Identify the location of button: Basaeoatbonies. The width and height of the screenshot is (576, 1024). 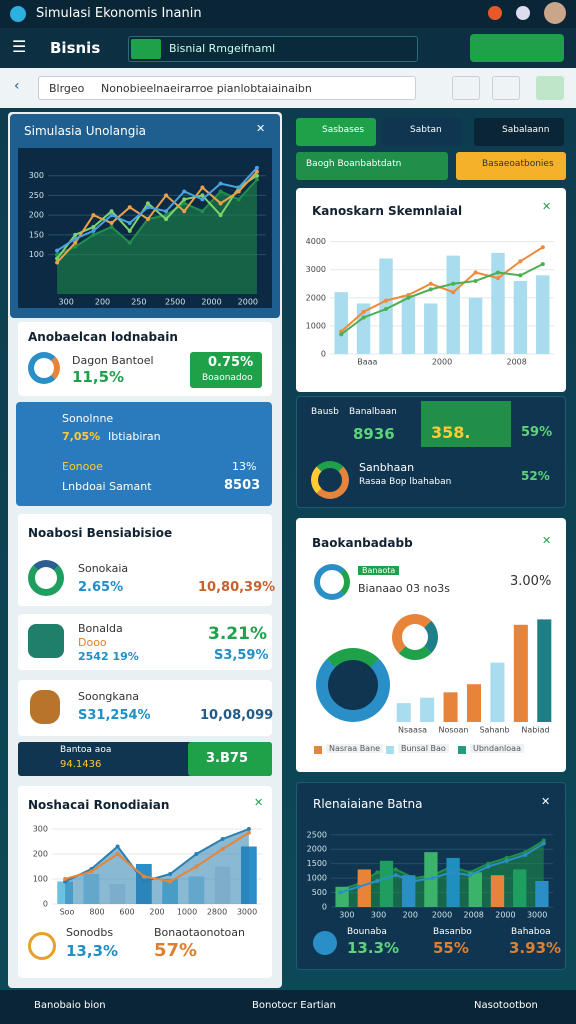
(511, 166).